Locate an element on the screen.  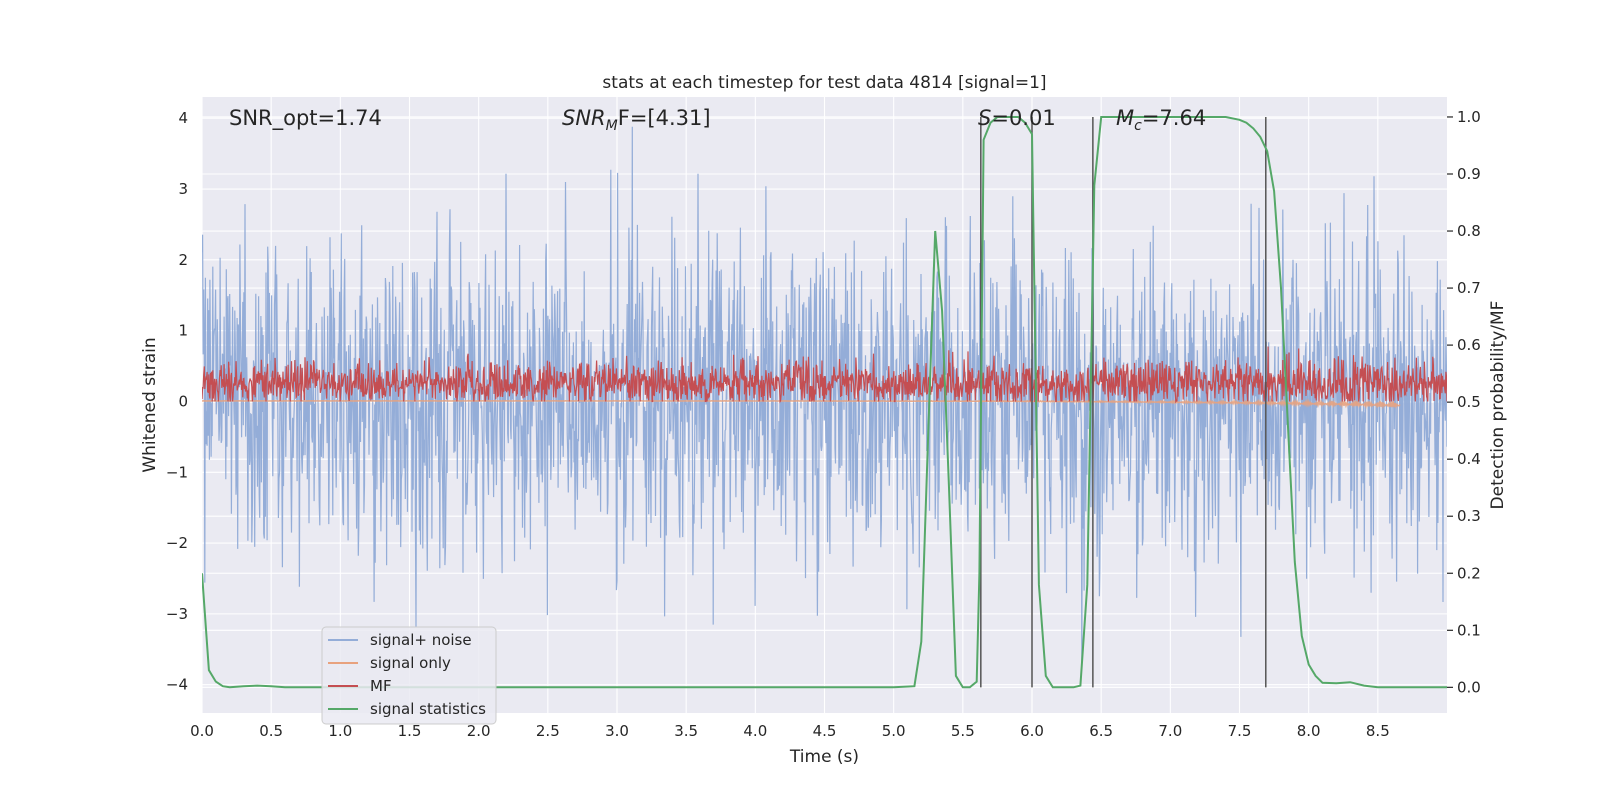
y-tick-label: 1 is located at coordinates (183, 331).